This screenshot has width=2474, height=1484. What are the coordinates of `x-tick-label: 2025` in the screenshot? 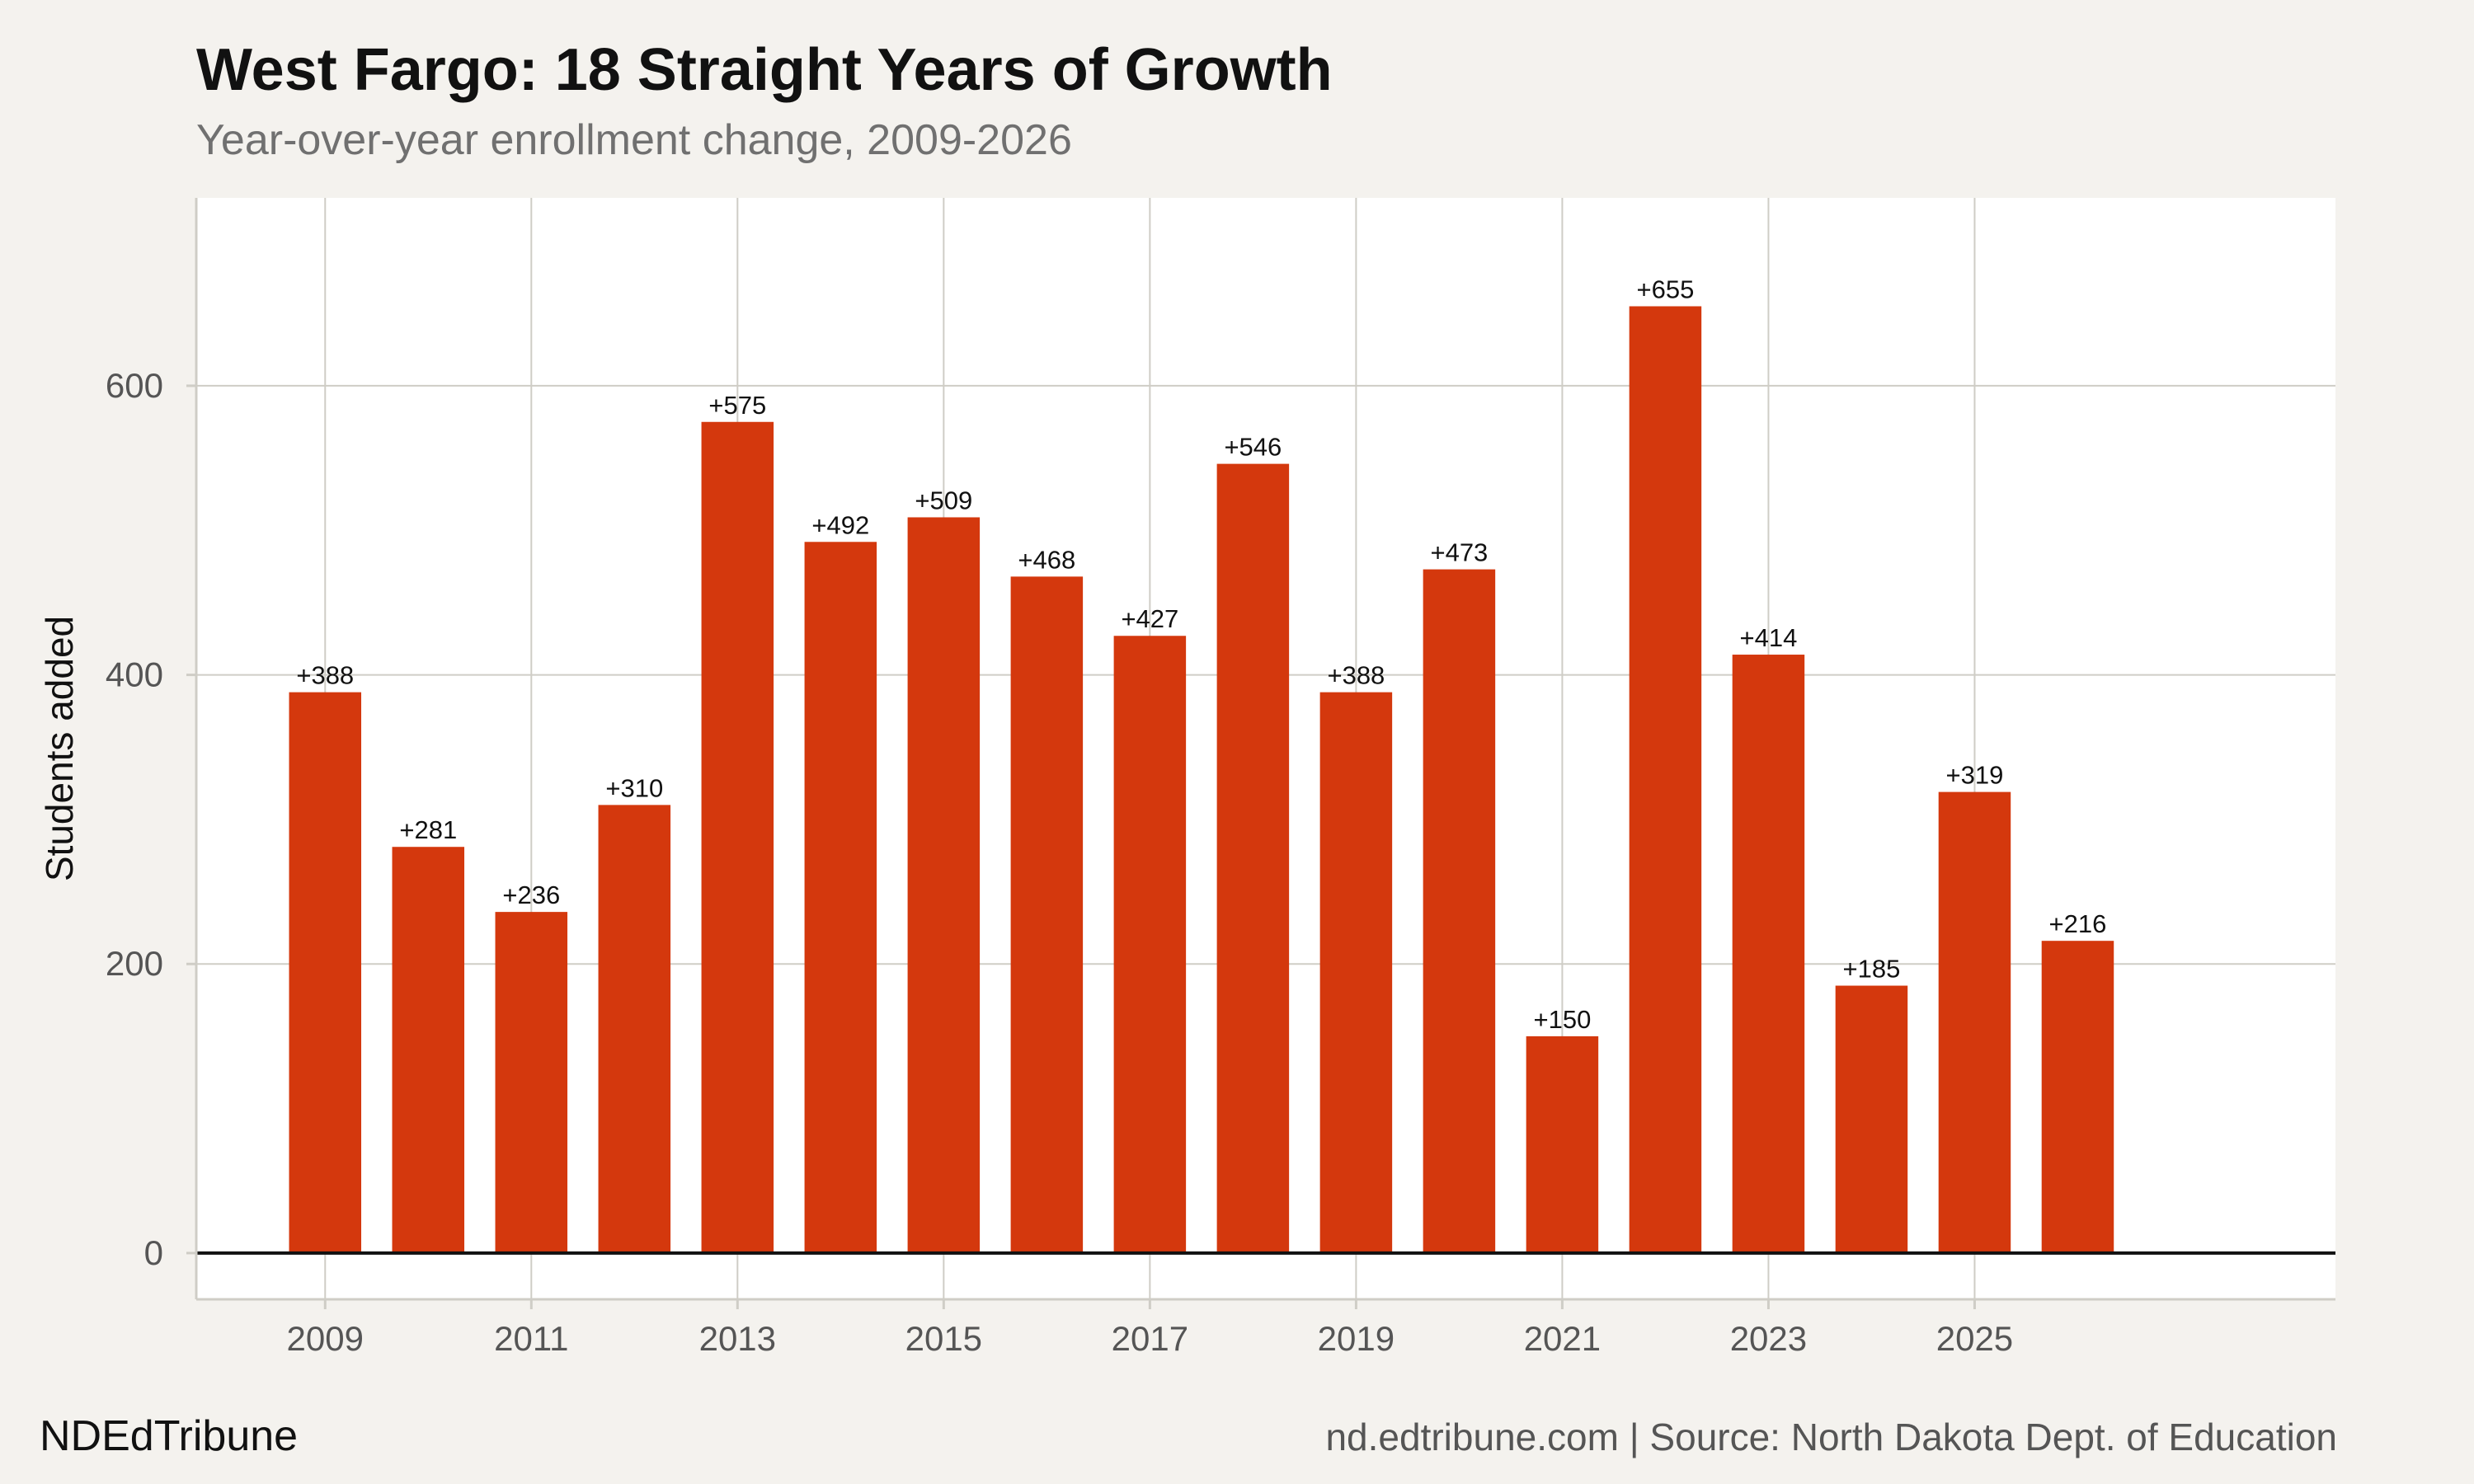 It's located at (1974, 1338).